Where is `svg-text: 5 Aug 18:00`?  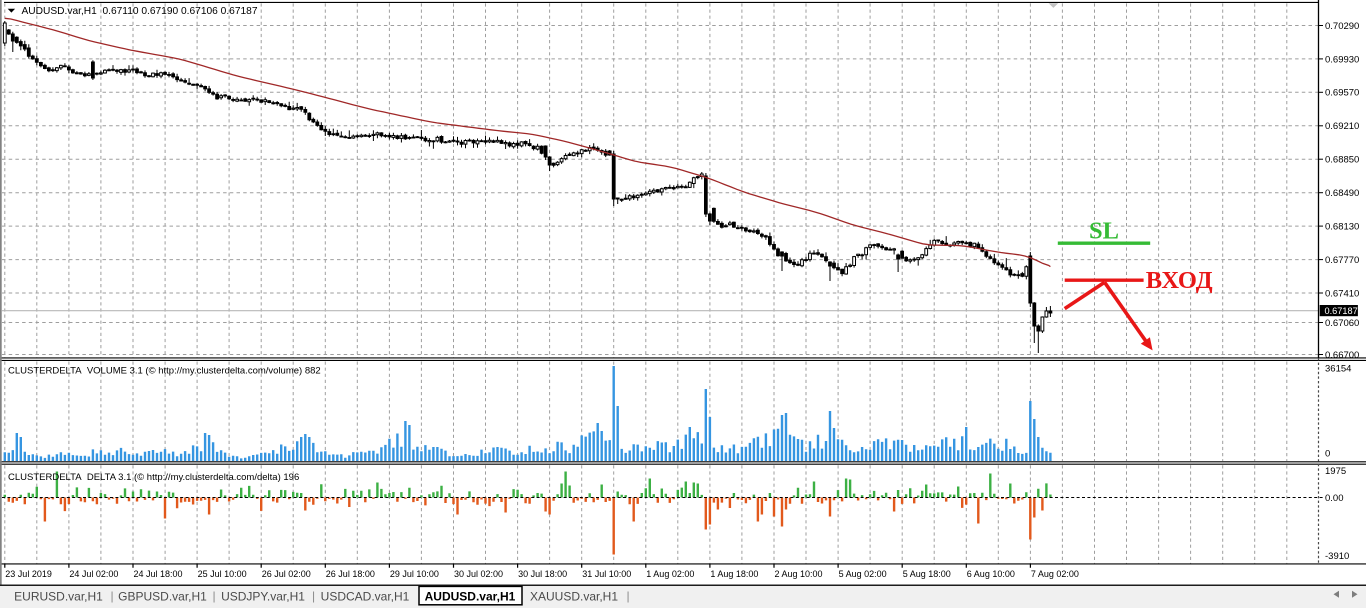
svg-text: 5 Aug 18:00 is located at coordinates (927, 574).